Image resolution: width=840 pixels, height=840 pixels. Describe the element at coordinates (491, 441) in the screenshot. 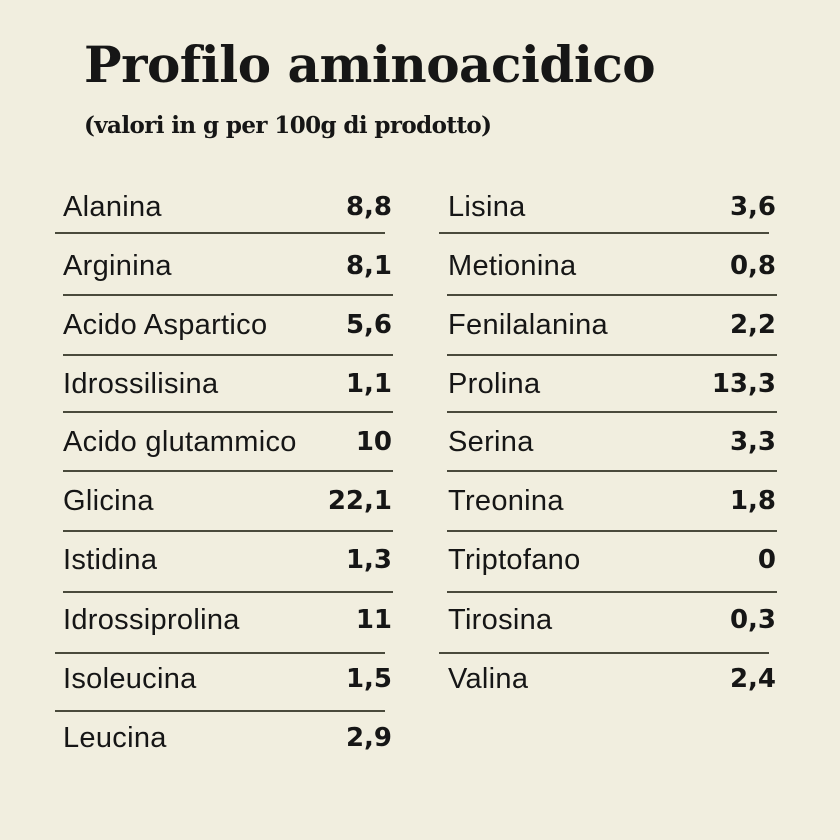

I see `amino-name: Serina` at that location.